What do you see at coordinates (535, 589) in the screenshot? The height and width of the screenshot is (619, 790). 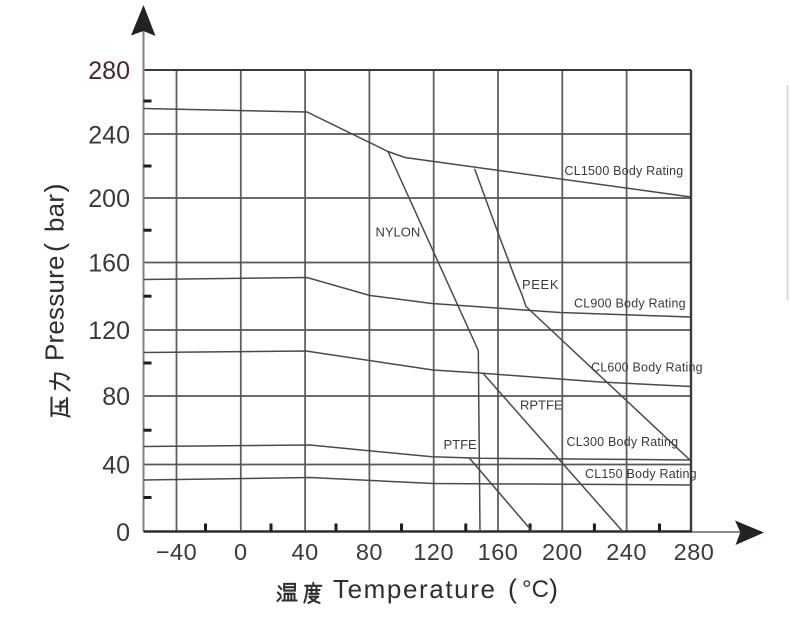 I see `svg-text: °C` at bounding box center [535, 589].